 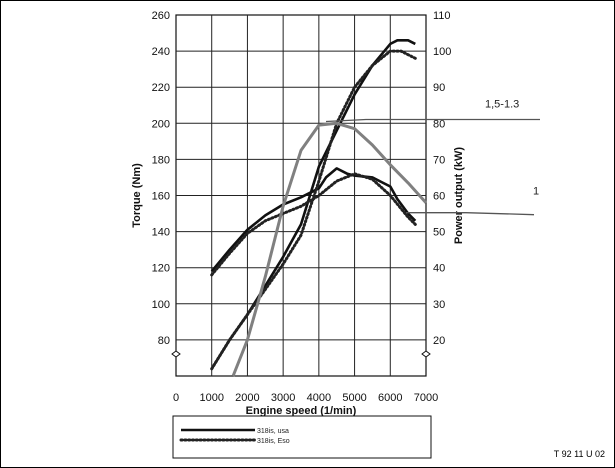 What do you see at coordinates (161, 160) in the screenshot?
I see `y-left-tick-label: 180` at bounding box center [161, 160].